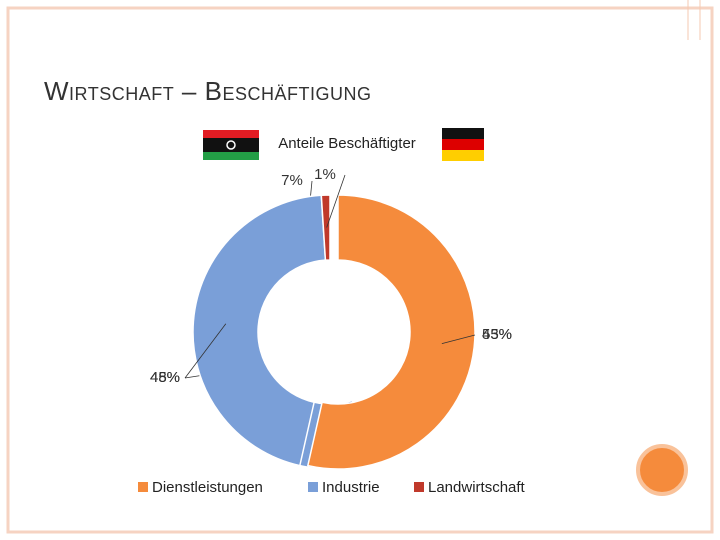 The image size is (720, 540). Describe the element at coordinates (231, 145) in the screenshot. I see `flag-libya` at that location.